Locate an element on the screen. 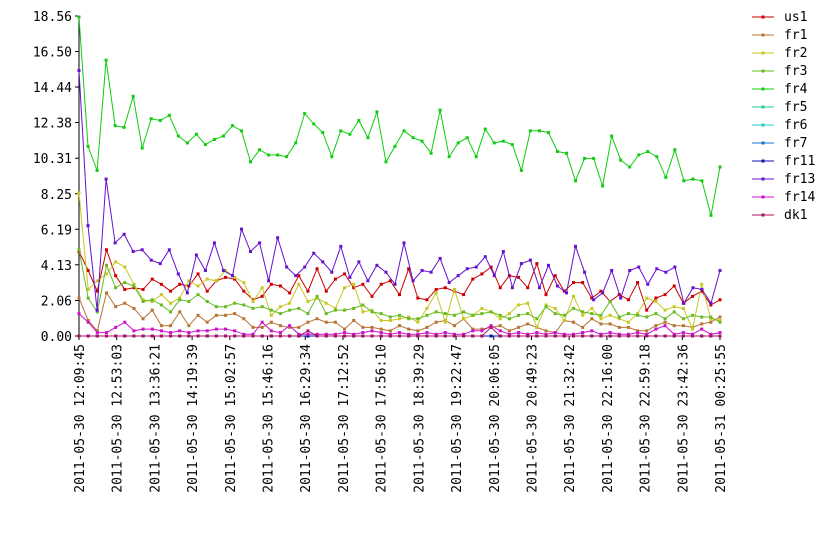 The height and width of the screenshot is (560, 840). legend-item-fr2: fr2 is located at coordinates (779, 53).